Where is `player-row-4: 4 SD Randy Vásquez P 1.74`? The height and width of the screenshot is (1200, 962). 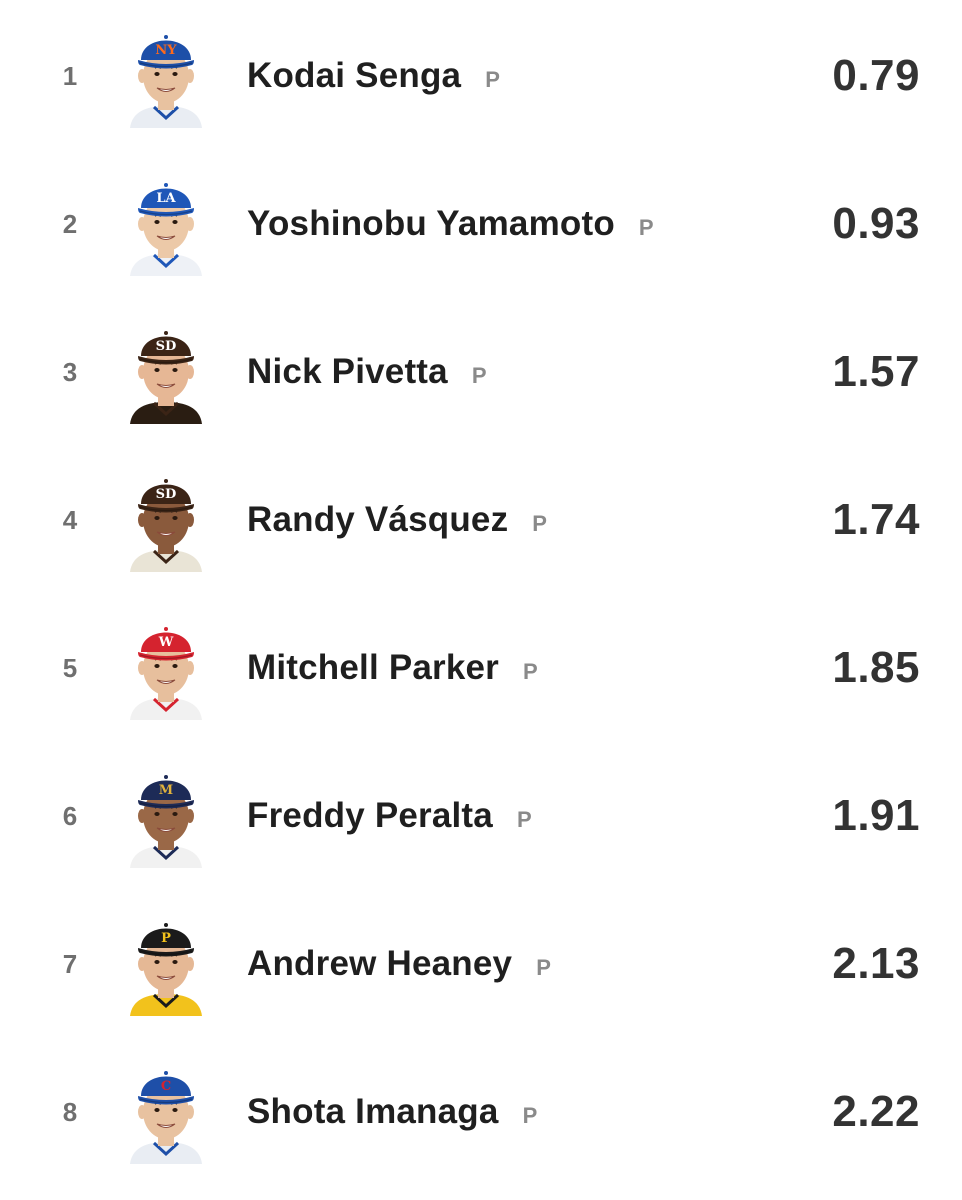
player-row-4: 4 SD Randy Vásquez P 1.74 is located at coordinates (481, 520).